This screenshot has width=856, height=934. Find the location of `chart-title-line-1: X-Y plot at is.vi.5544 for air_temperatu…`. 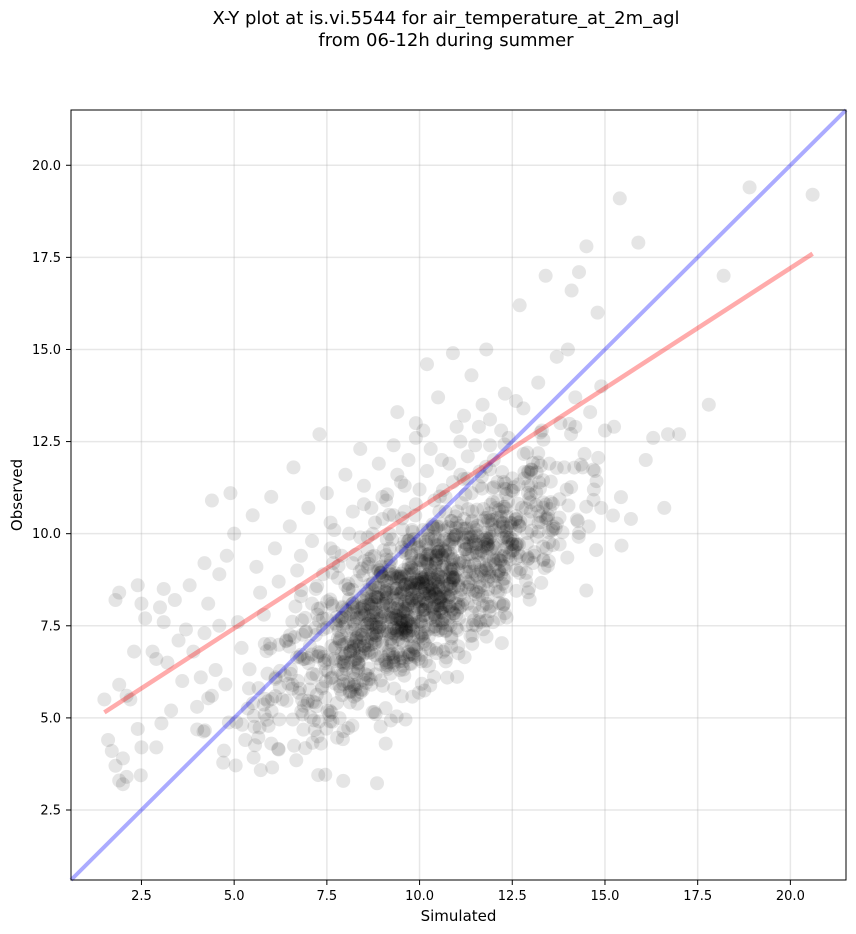

chart-title-line-1: X-Y plot at is.vi.5544 for air_temperatu… is located at coordinates (446, 18).